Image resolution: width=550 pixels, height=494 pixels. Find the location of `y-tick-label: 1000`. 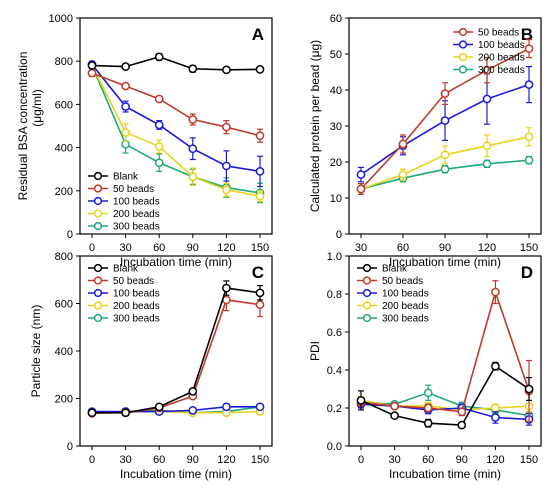

y-tick-label: 1000 is located at coordinates (61, 19).